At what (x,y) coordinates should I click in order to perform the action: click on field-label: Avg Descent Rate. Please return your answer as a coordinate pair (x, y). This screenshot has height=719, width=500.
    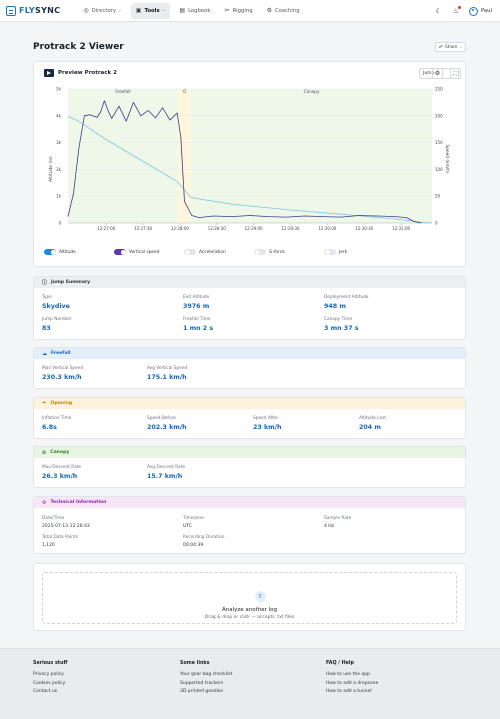
    Looking at the image, I should click on (166, 467).